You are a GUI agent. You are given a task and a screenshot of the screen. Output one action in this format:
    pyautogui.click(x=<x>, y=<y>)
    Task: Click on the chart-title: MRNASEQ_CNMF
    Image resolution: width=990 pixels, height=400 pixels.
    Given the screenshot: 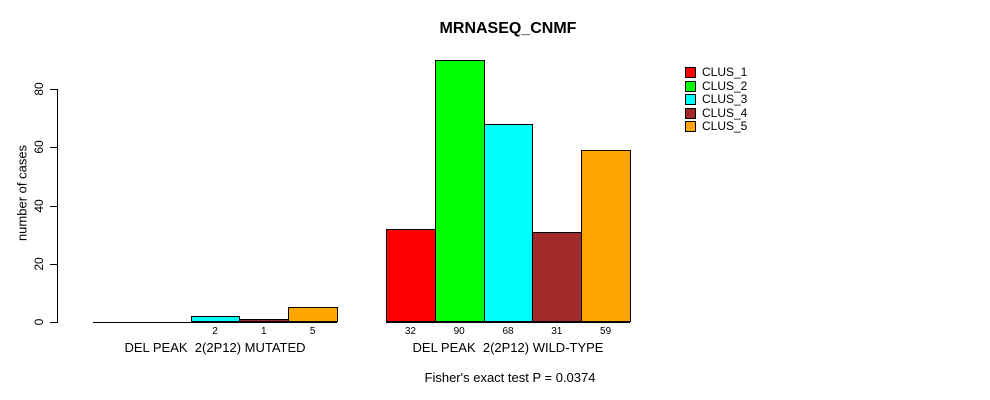 What is the action you would take?
    pyautogui.click(x=508, y=28)
    